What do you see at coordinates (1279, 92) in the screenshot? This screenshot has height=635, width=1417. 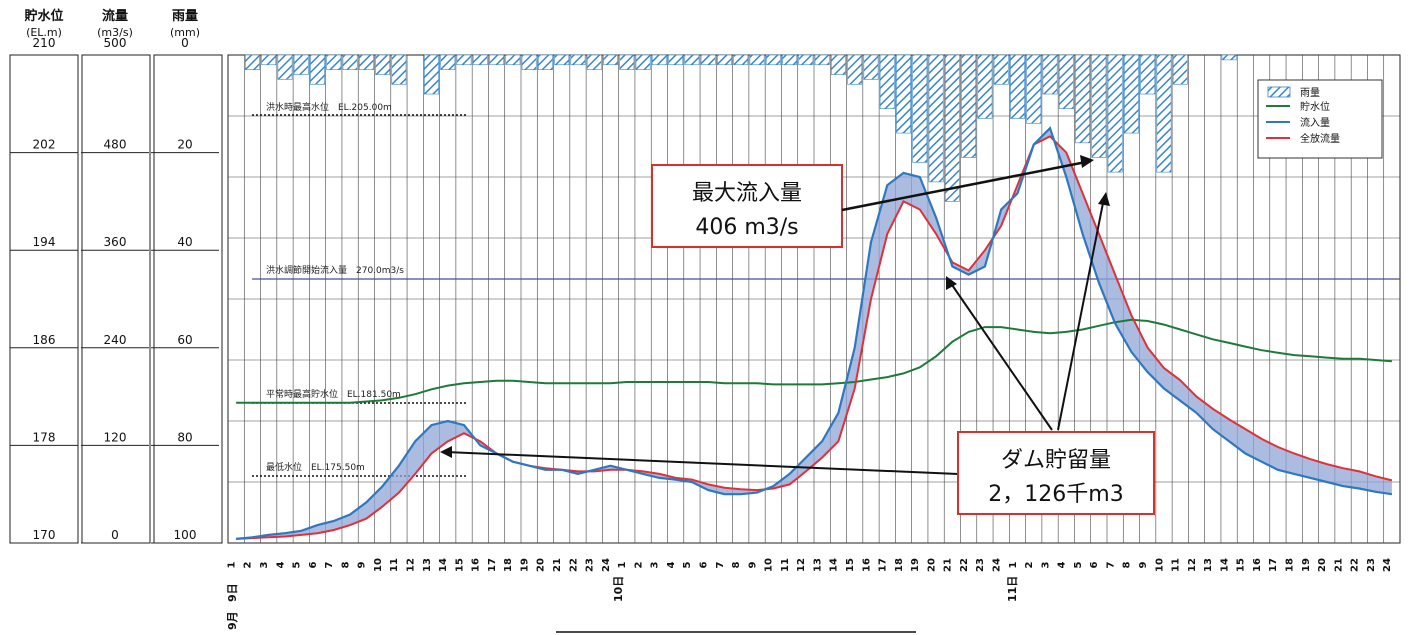 I see `legend-rain-swatch` at bounding box center [1279, 92].